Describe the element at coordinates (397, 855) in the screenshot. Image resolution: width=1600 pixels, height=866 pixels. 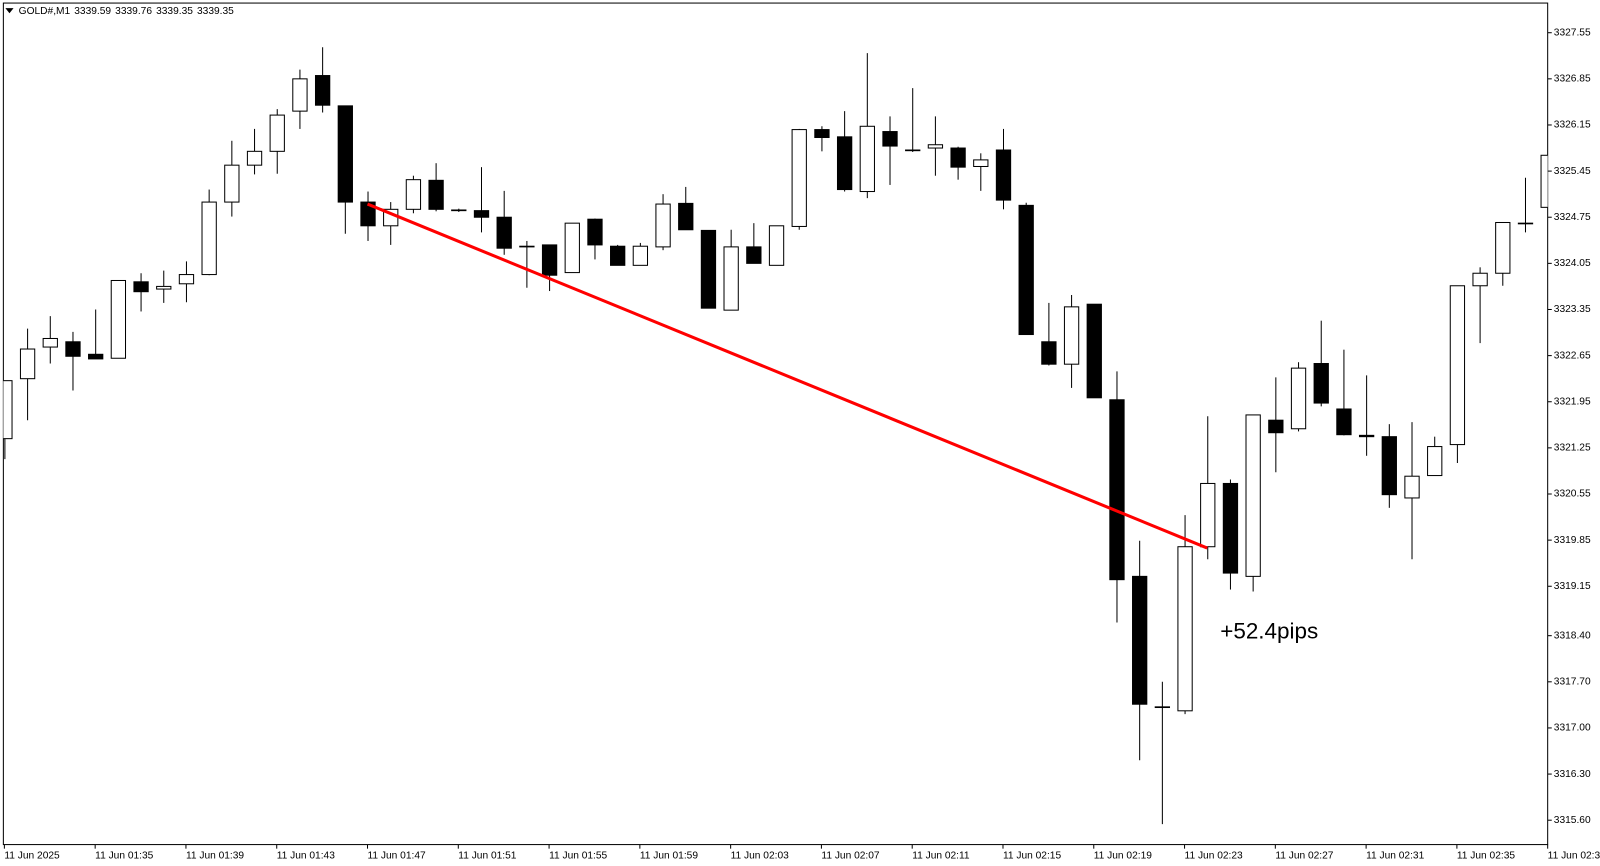
I see `x-tick-label: 11 Jun 01:47` at that location.